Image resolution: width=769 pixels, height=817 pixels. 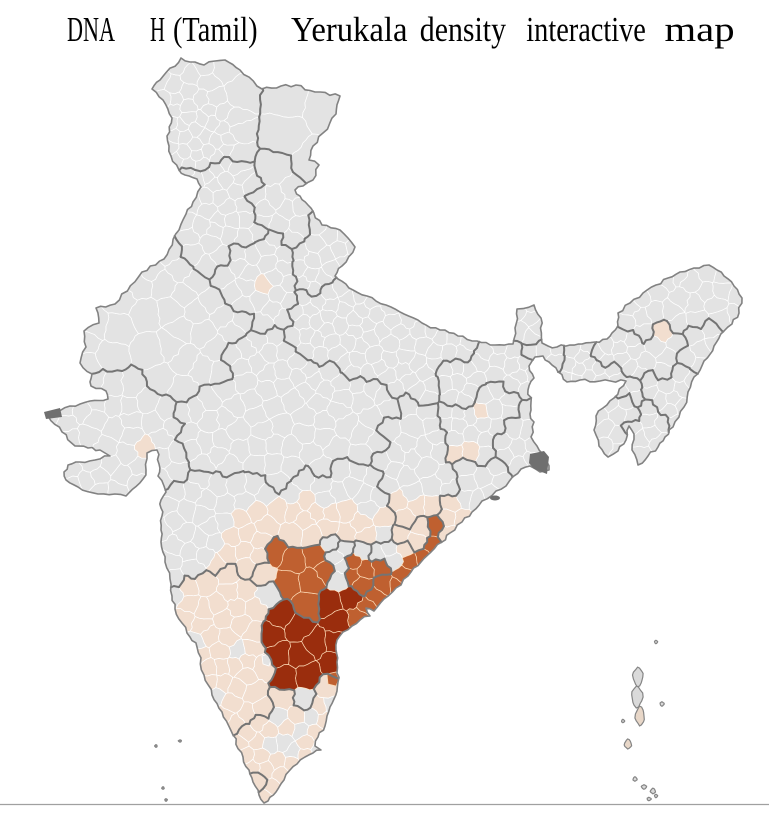 I want to click on svg-text: DNA, so click(x=91, y=29).